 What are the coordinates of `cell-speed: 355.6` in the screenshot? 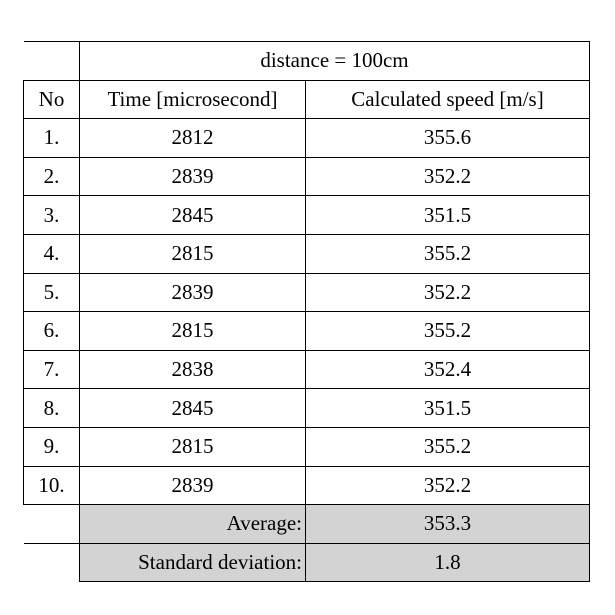 It's located at (447, 138).